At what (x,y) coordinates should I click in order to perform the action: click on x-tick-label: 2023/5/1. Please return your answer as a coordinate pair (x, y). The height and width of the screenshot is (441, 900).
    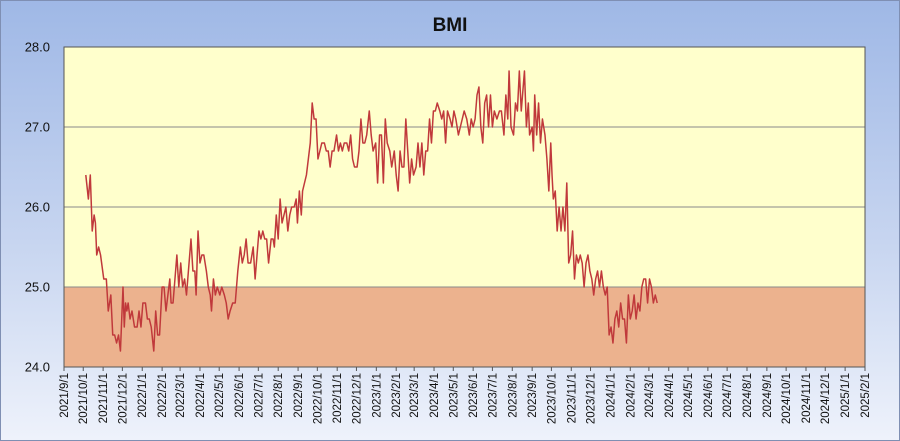
    Looking at the image, I should click on (454, 395).